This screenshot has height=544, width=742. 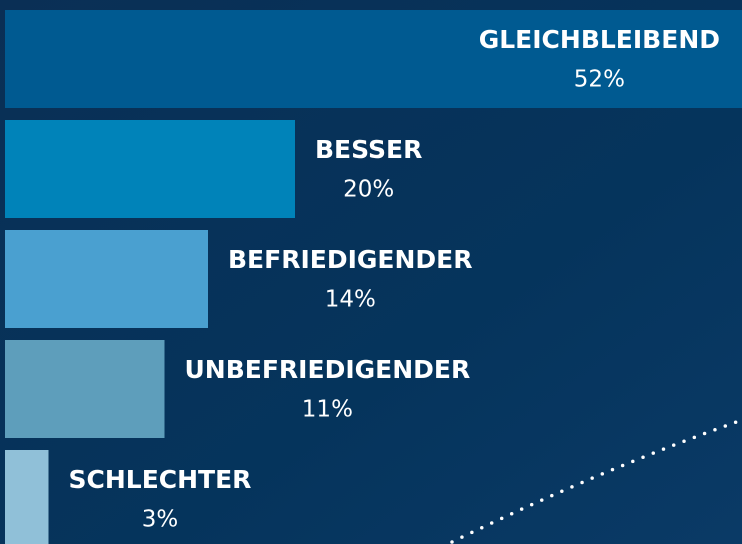 I want to click on category-label: UNBEFRIEDIGENDER, so click(x=328, y=369).